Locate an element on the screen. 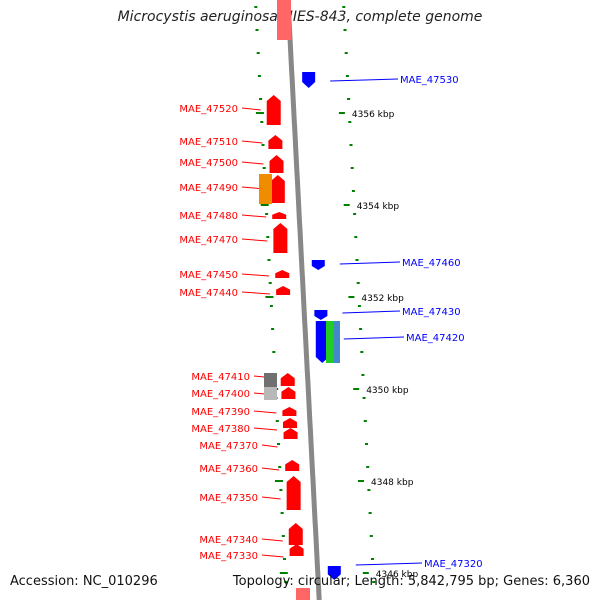 This screenshot has height=600, width=600. gene-feature-steel is located at coordinates (337, 342).